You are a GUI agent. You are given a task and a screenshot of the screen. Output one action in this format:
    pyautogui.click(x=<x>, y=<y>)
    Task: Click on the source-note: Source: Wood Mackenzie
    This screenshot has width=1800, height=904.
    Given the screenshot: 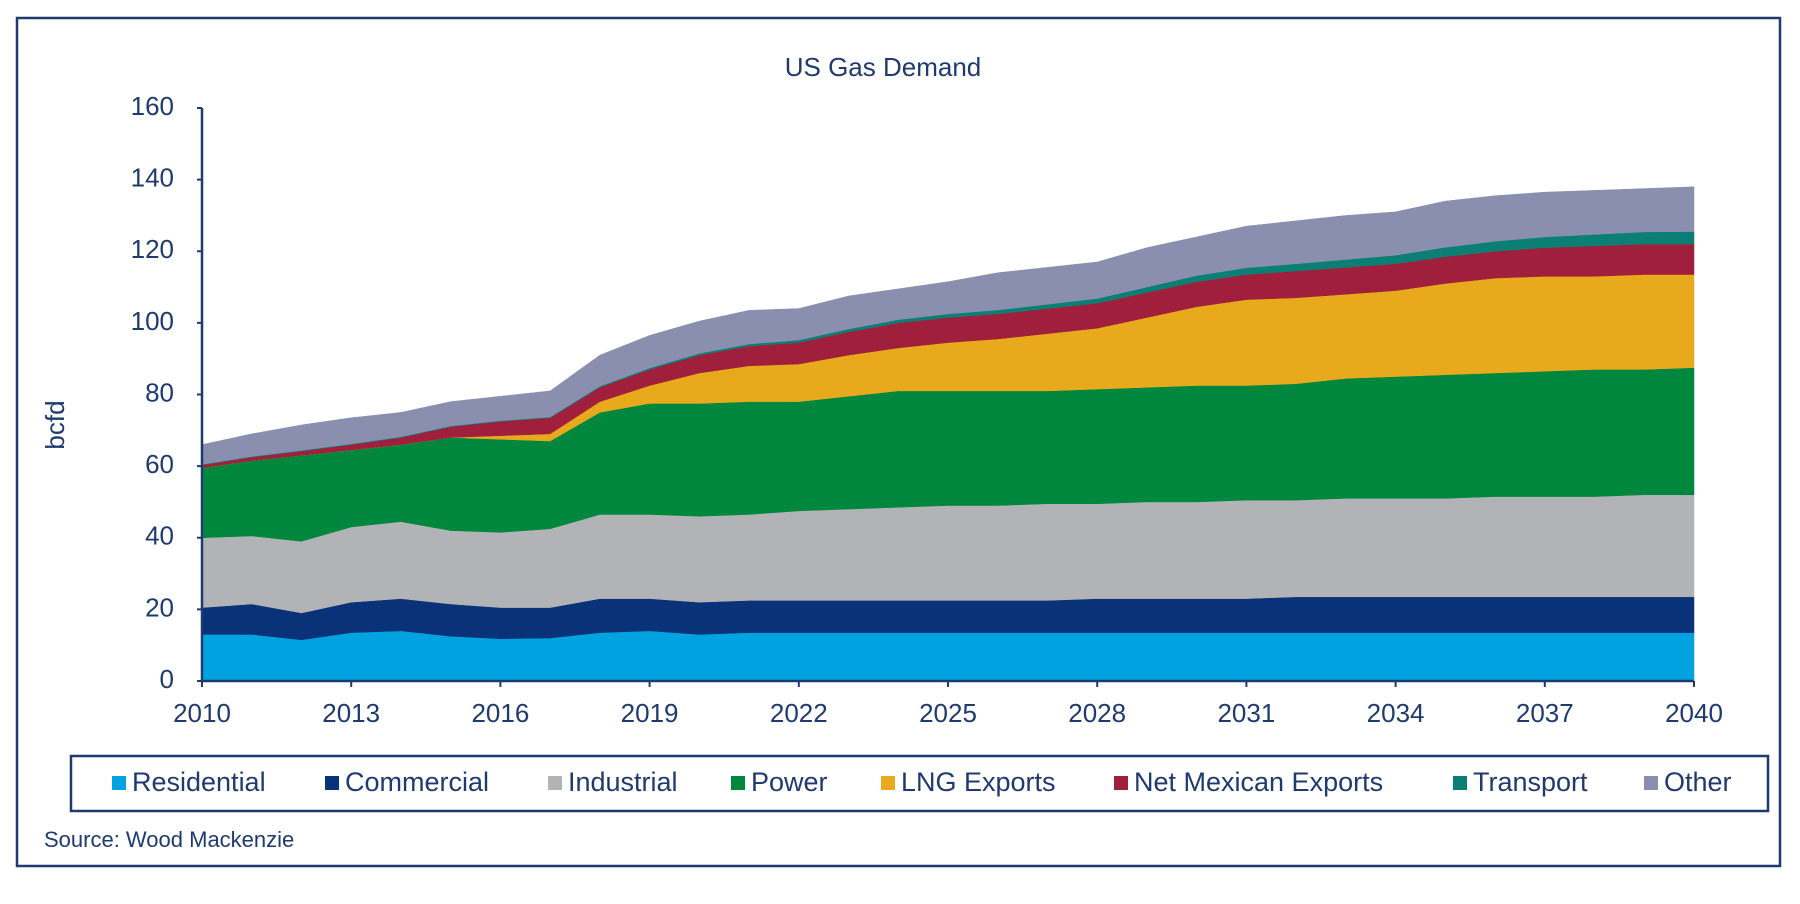 What is the action you would take?
    pyautogui.click(x=169, y=839)
    